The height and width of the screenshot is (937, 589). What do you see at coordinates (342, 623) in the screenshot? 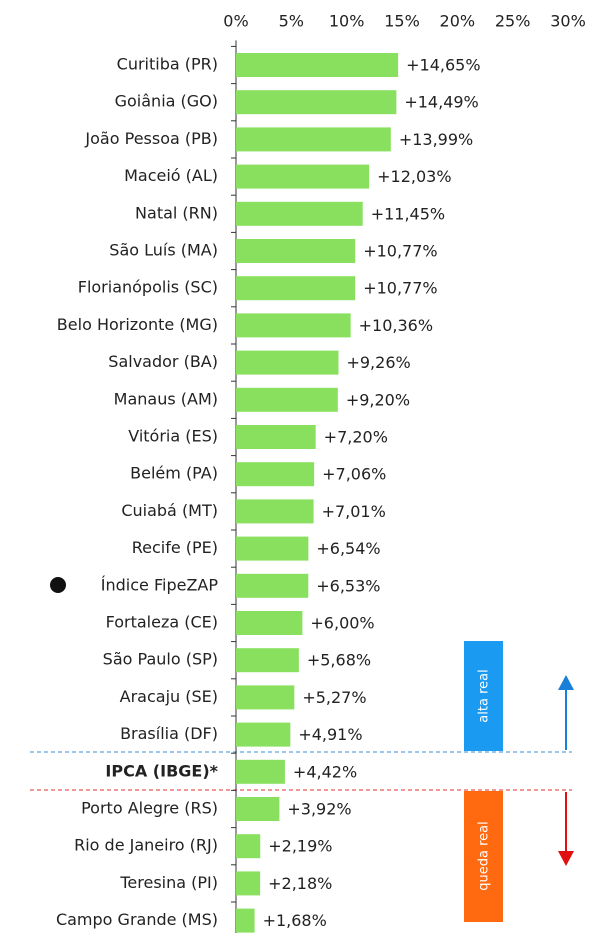
I see `value-label: +6,00%` at bounding box center [342, 623].